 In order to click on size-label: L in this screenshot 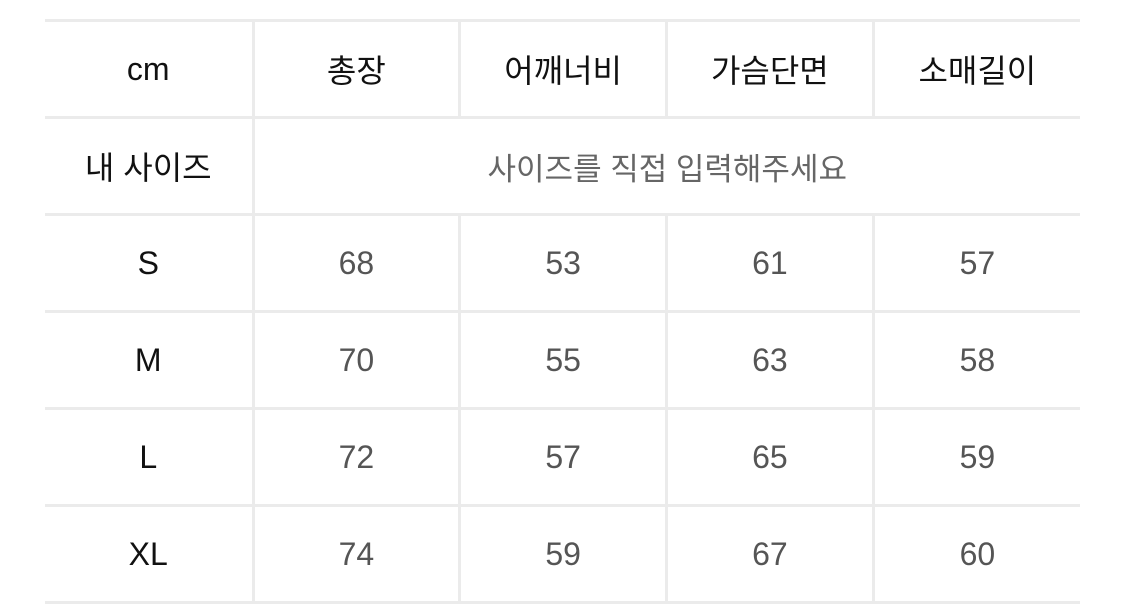, I will do `click(150, 457)`.